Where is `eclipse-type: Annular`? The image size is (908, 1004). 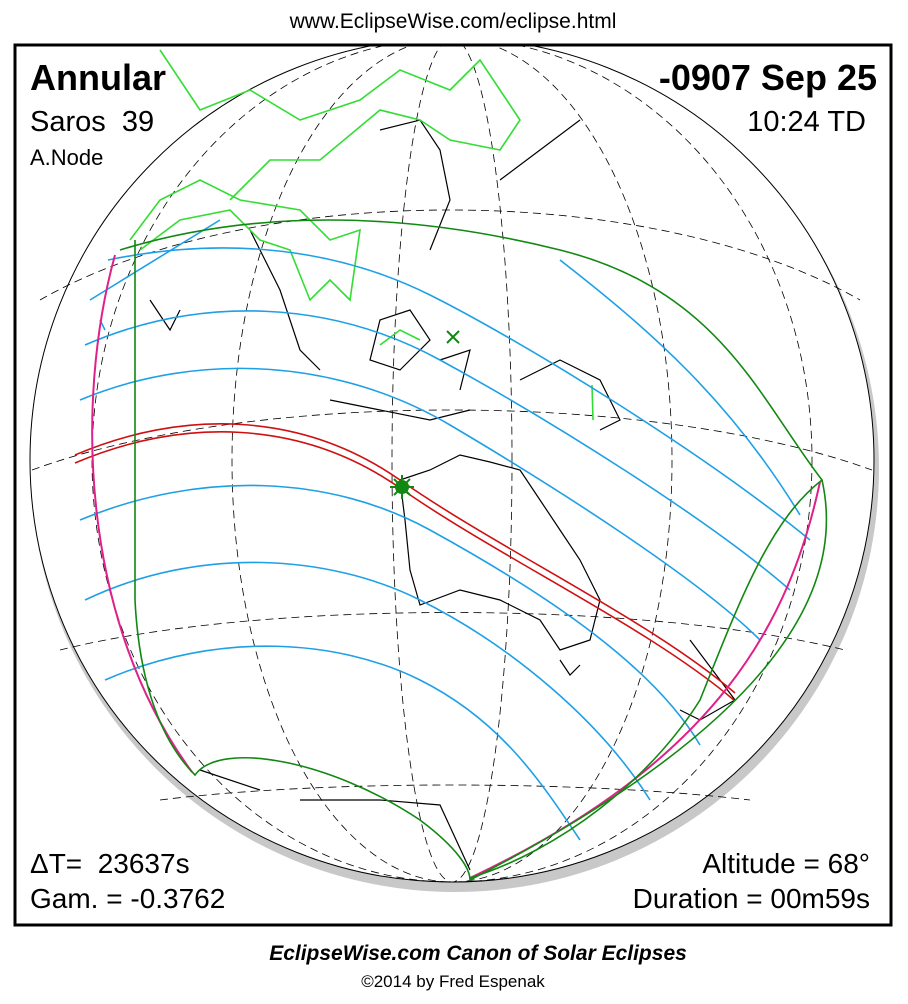
eclipse-type: Annular is located at coordinates (98, 77).